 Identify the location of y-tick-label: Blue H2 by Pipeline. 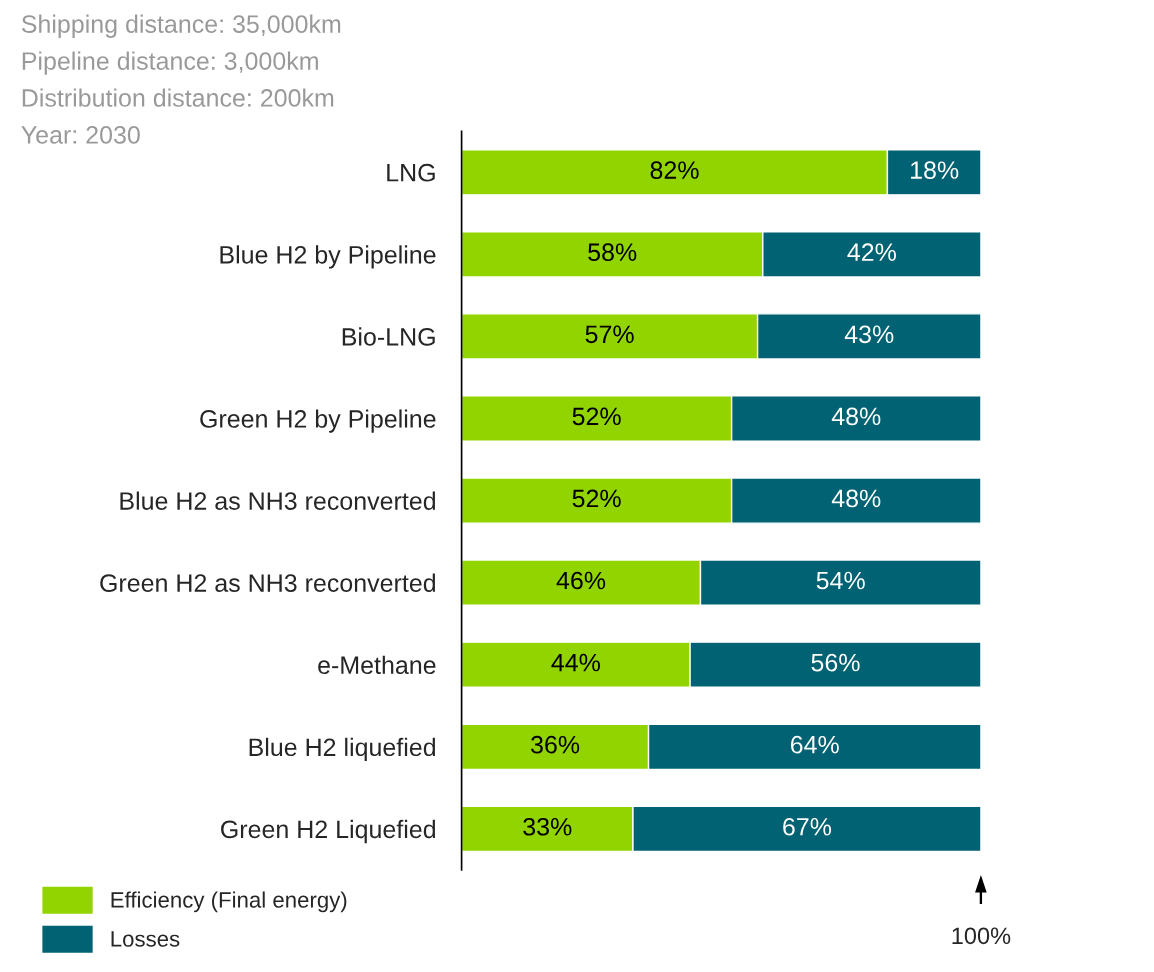
(328, 257).